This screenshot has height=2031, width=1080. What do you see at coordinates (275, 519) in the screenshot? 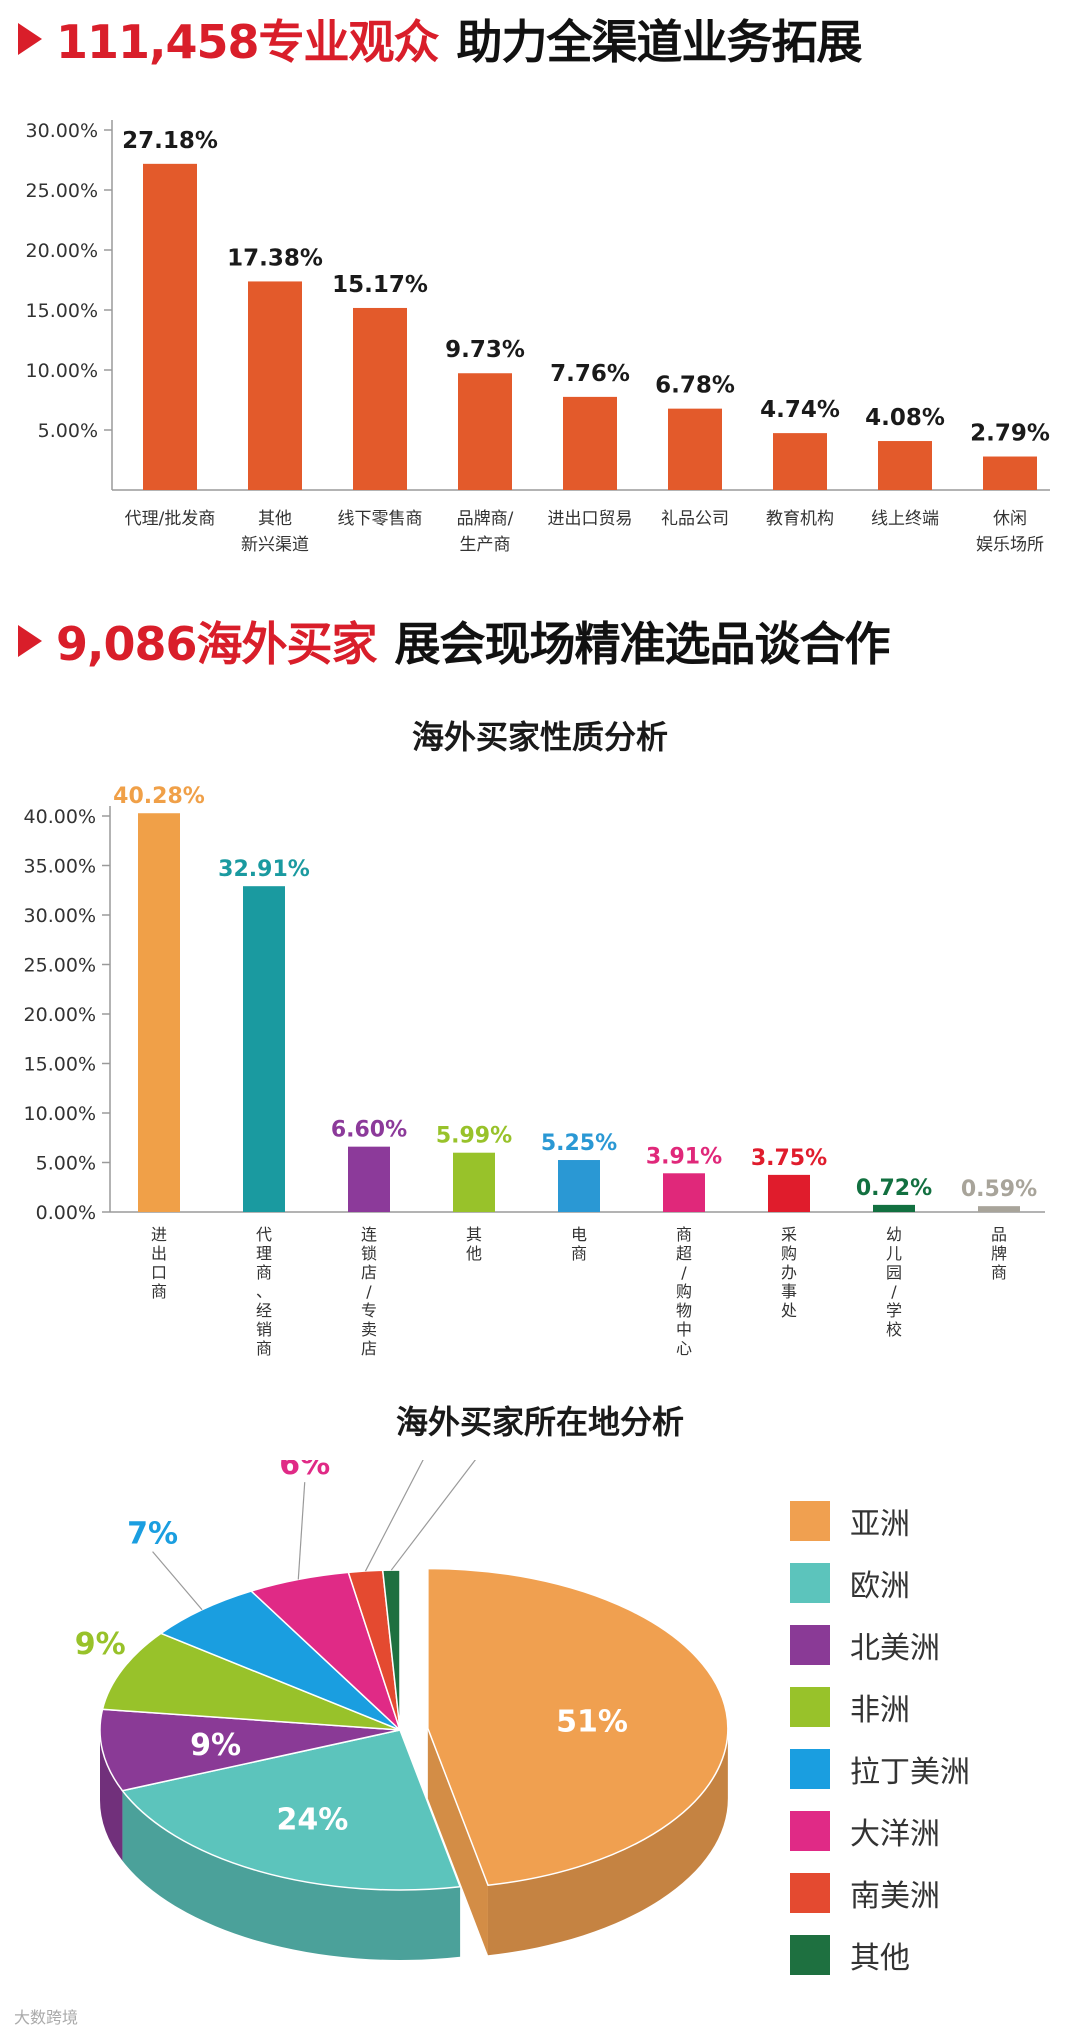
I see `category-label: 其他` at bounding box center [275, 519].